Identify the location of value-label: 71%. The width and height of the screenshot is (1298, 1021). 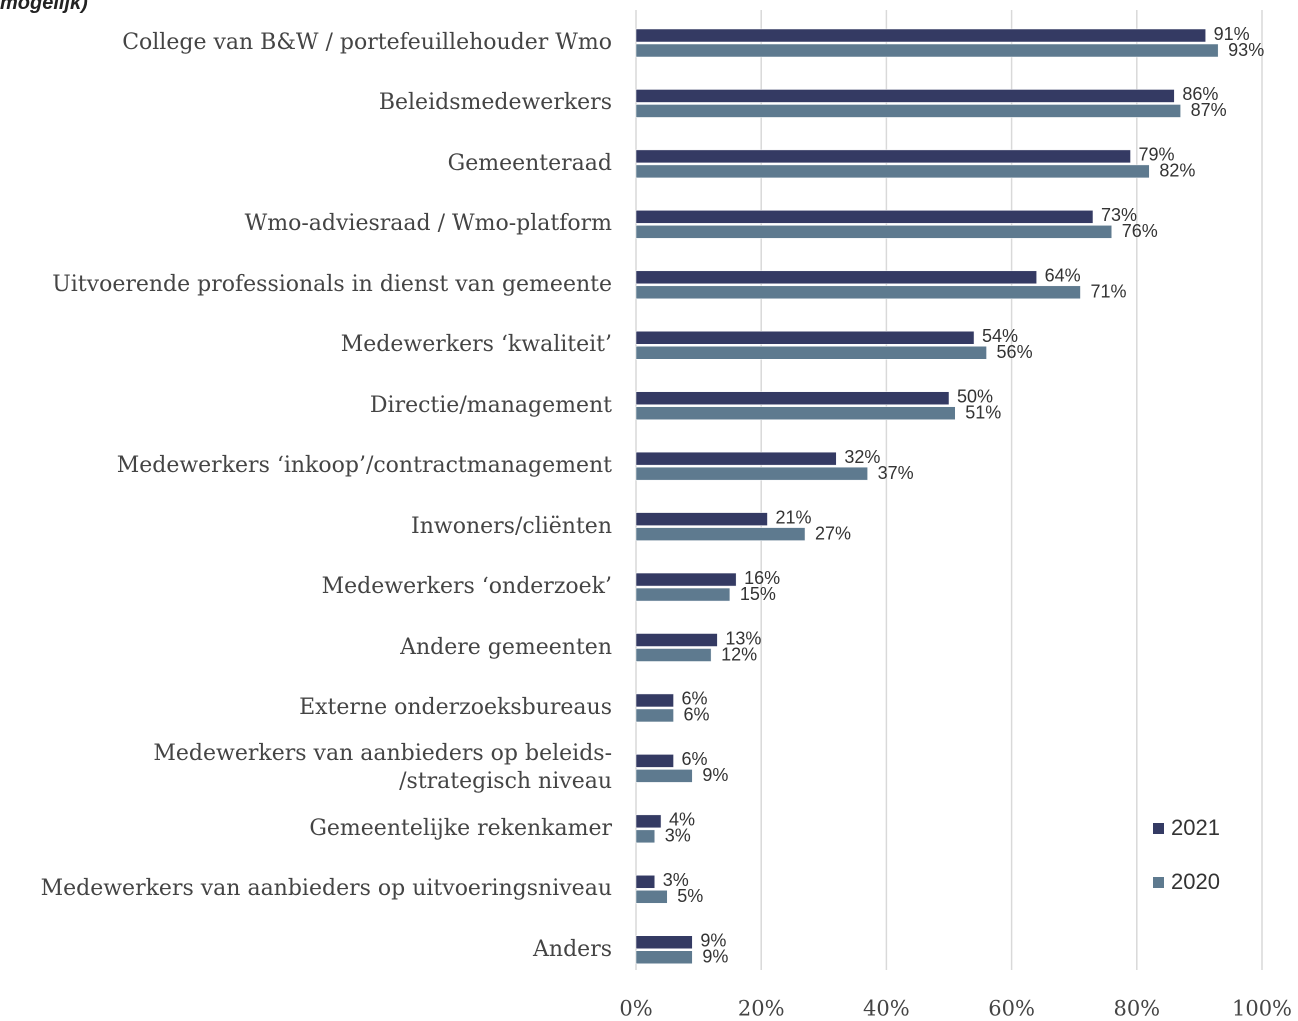
(1108, 292).